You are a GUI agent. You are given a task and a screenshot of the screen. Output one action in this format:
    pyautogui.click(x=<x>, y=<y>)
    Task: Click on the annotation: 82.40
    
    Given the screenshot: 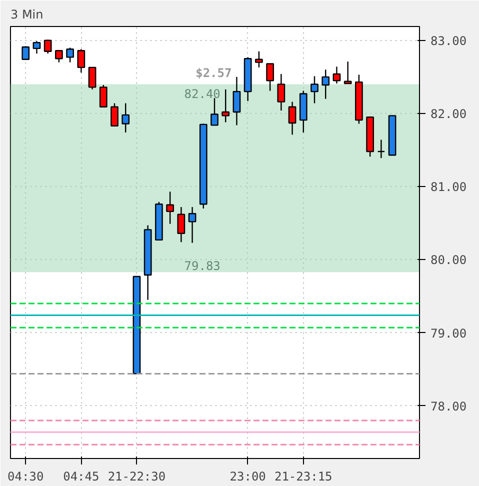 What is the action you would take?
    pyautogui.click(x=202, y=94)
    